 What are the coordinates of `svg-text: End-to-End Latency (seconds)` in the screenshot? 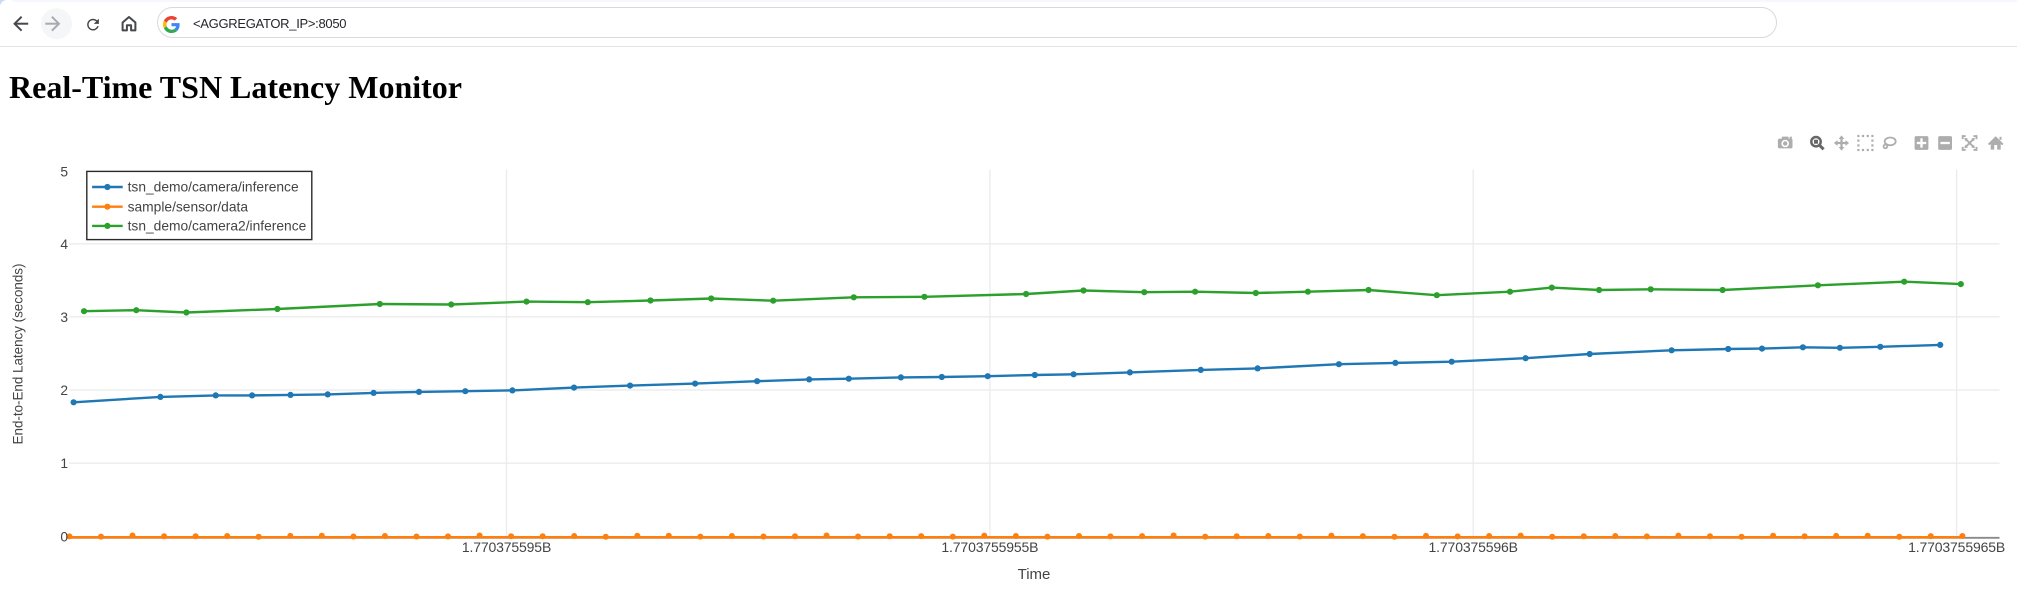 It's located at (18, 354).